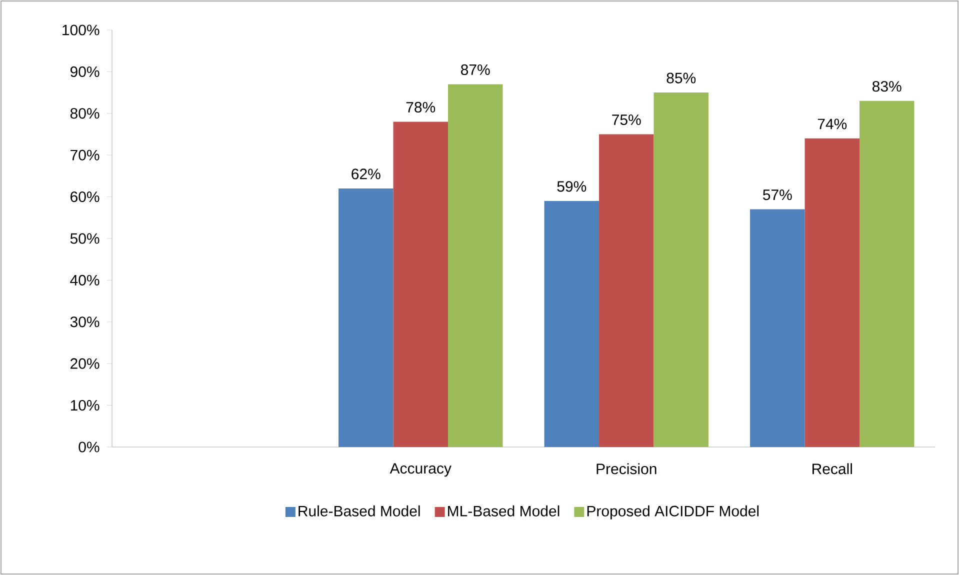 The height and width of the screenshot is (575, 959). What do you see at coordinates (887, 86) in the screenshot?
I see `data-label: 83%` at bounding box center [887, 86].